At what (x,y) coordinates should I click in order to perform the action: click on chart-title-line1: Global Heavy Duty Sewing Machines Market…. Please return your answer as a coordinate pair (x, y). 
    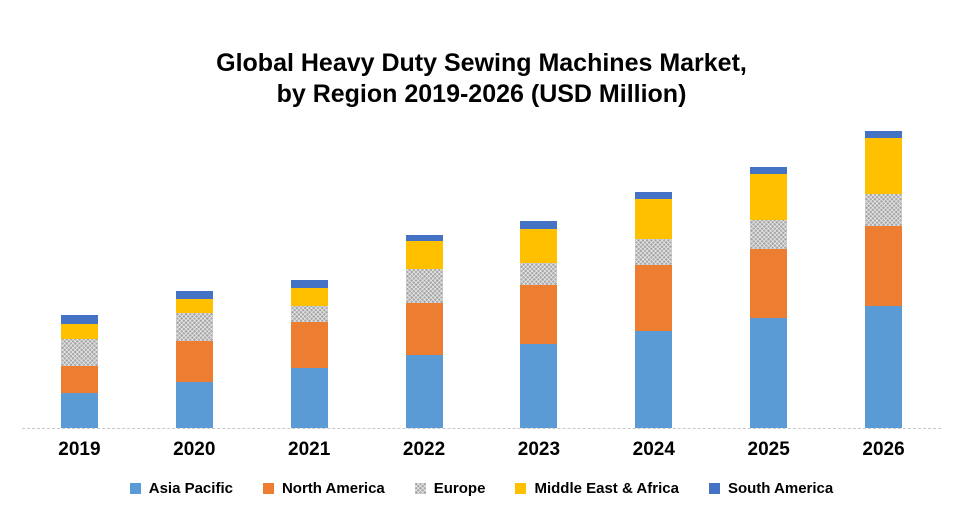
    Looking at the image, I should click on (481, 63).